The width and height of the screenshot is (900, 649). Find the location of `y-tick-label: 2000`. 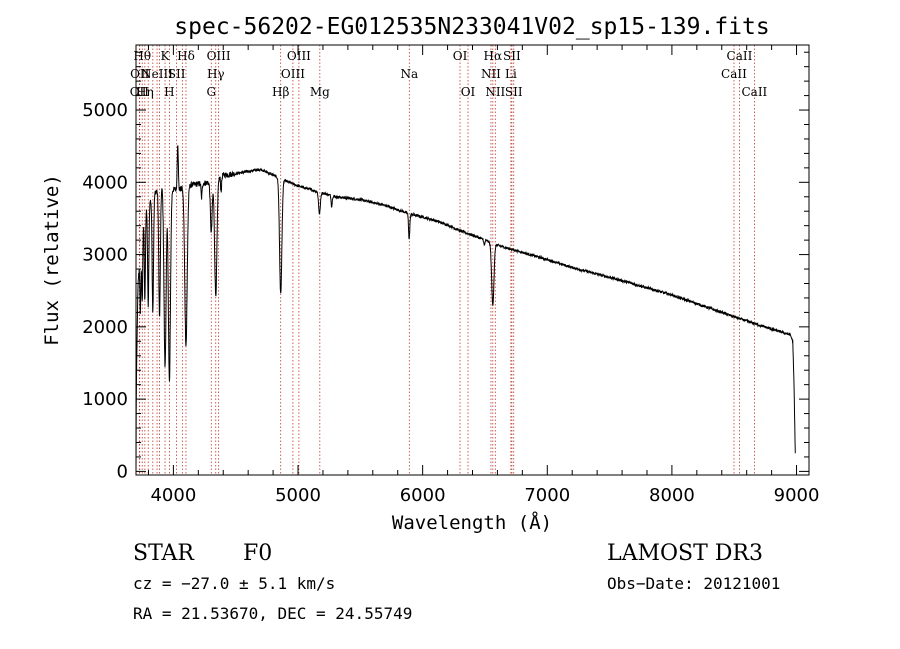

y-tick-label: 2000 is located at coordinates (105, 327).